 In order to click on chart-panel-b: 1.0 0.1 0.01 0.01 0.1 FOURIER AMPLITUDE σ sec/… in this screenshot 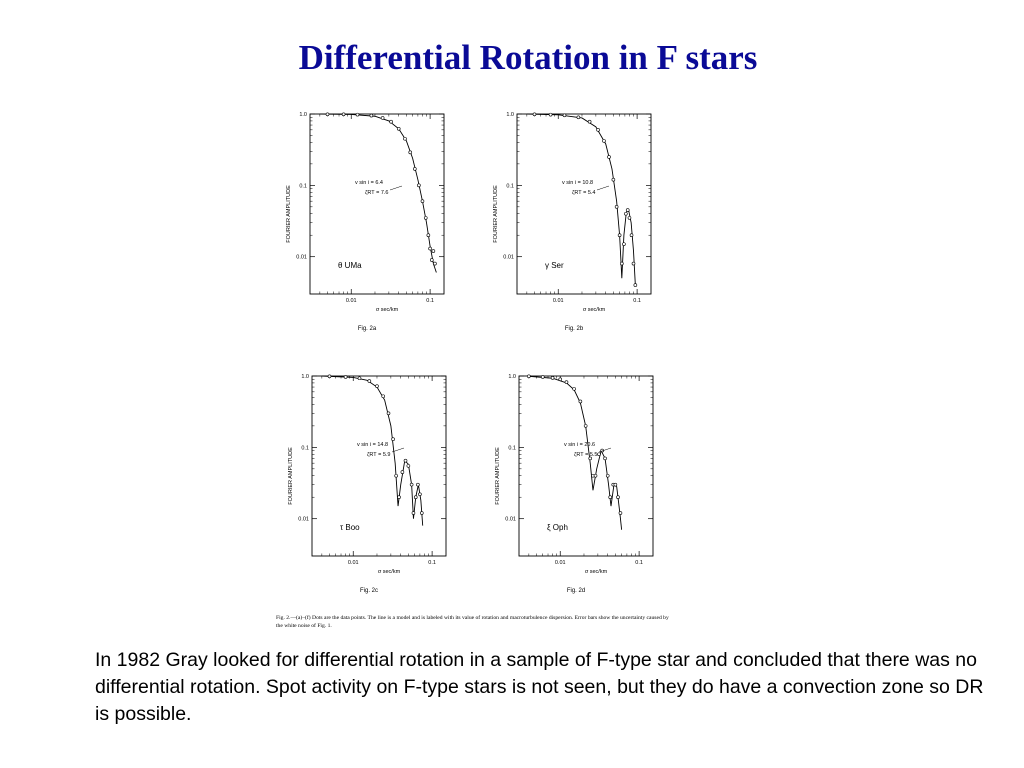, I will do `click(587, 224)`.